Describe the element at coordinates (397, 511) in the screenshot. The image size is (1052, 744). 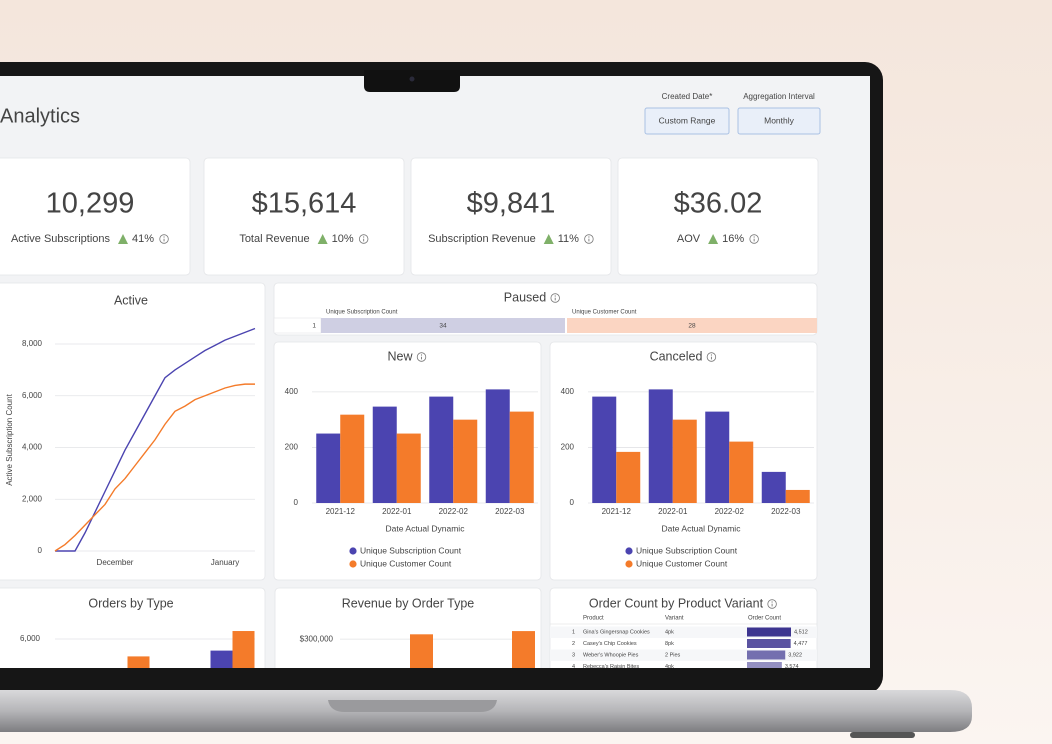
I see `x-tick-label: 2022-01` at that location.